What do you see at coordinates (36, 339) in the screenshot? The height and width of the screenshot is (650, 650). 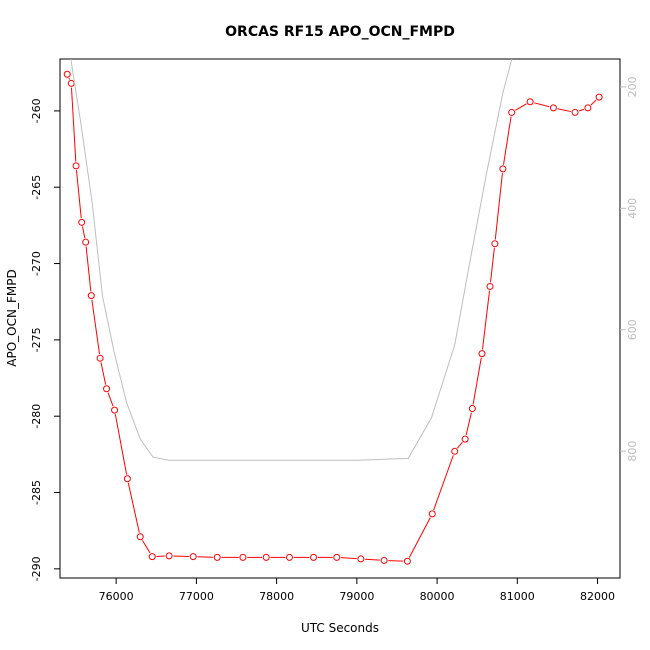 I see `y-tick-label: -275` at bounding box center [36, 339].